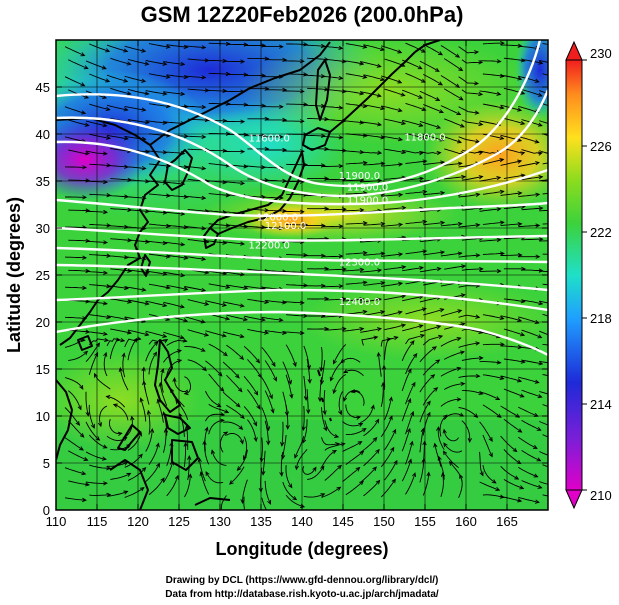 The width and height of the screenshot is (619, 605). What do you see at coordinates (269, 246) in the screenshot?
I see `contour-label: 12200.0` at bounding box center [269, 246].